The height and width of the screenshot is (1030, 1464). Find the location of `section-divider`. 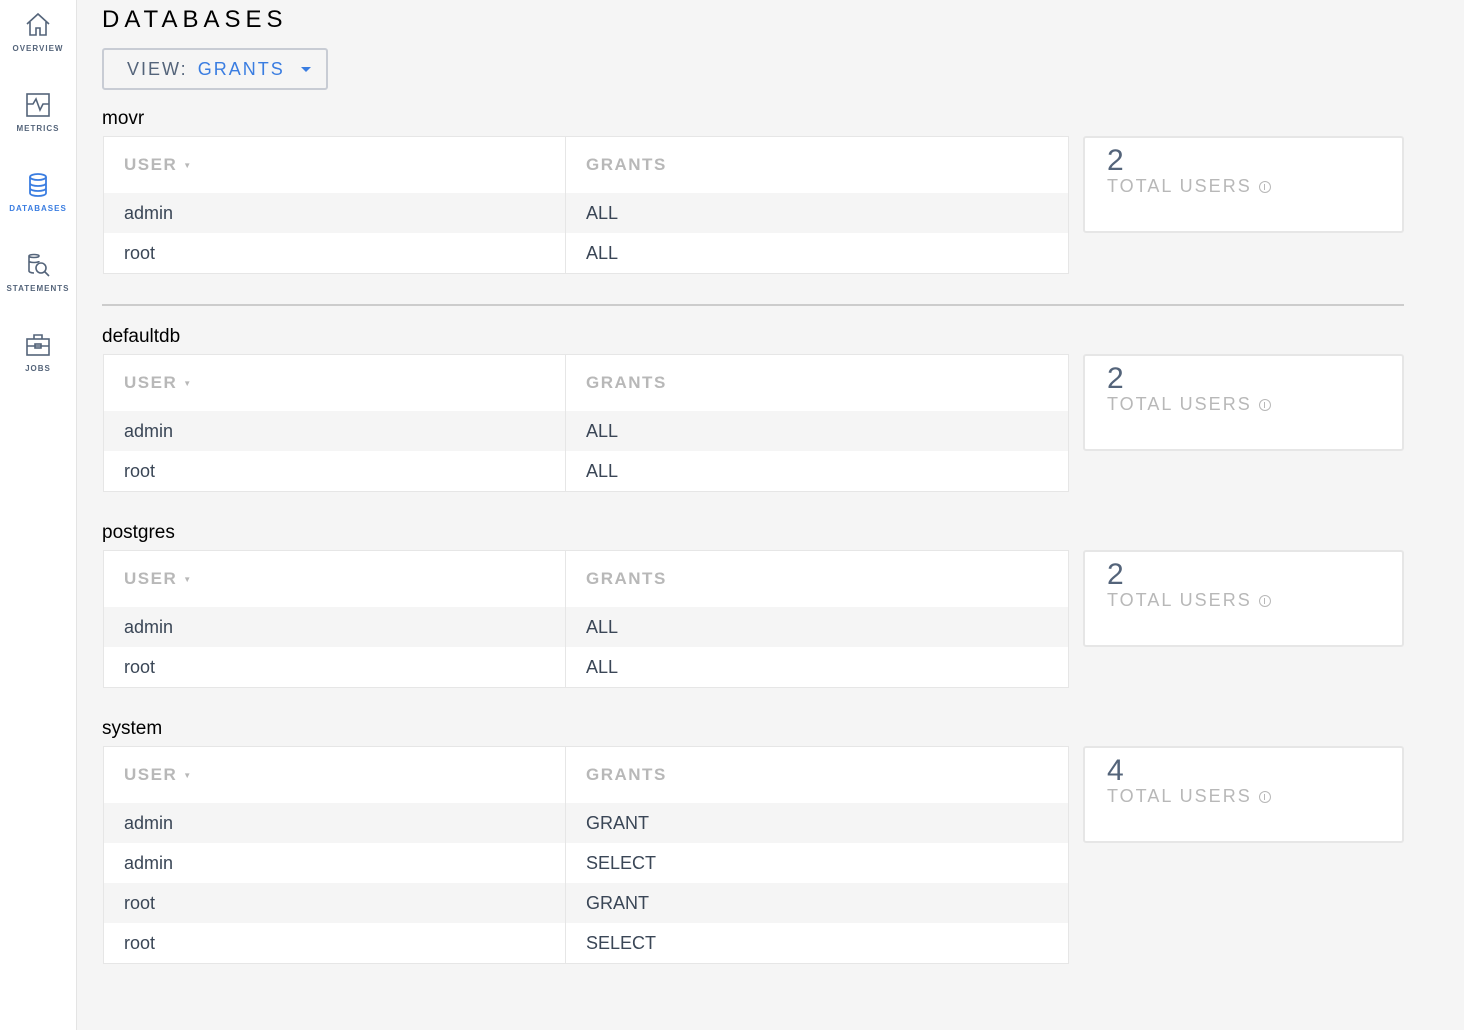

section-divider is located at coordinates (753, 305).